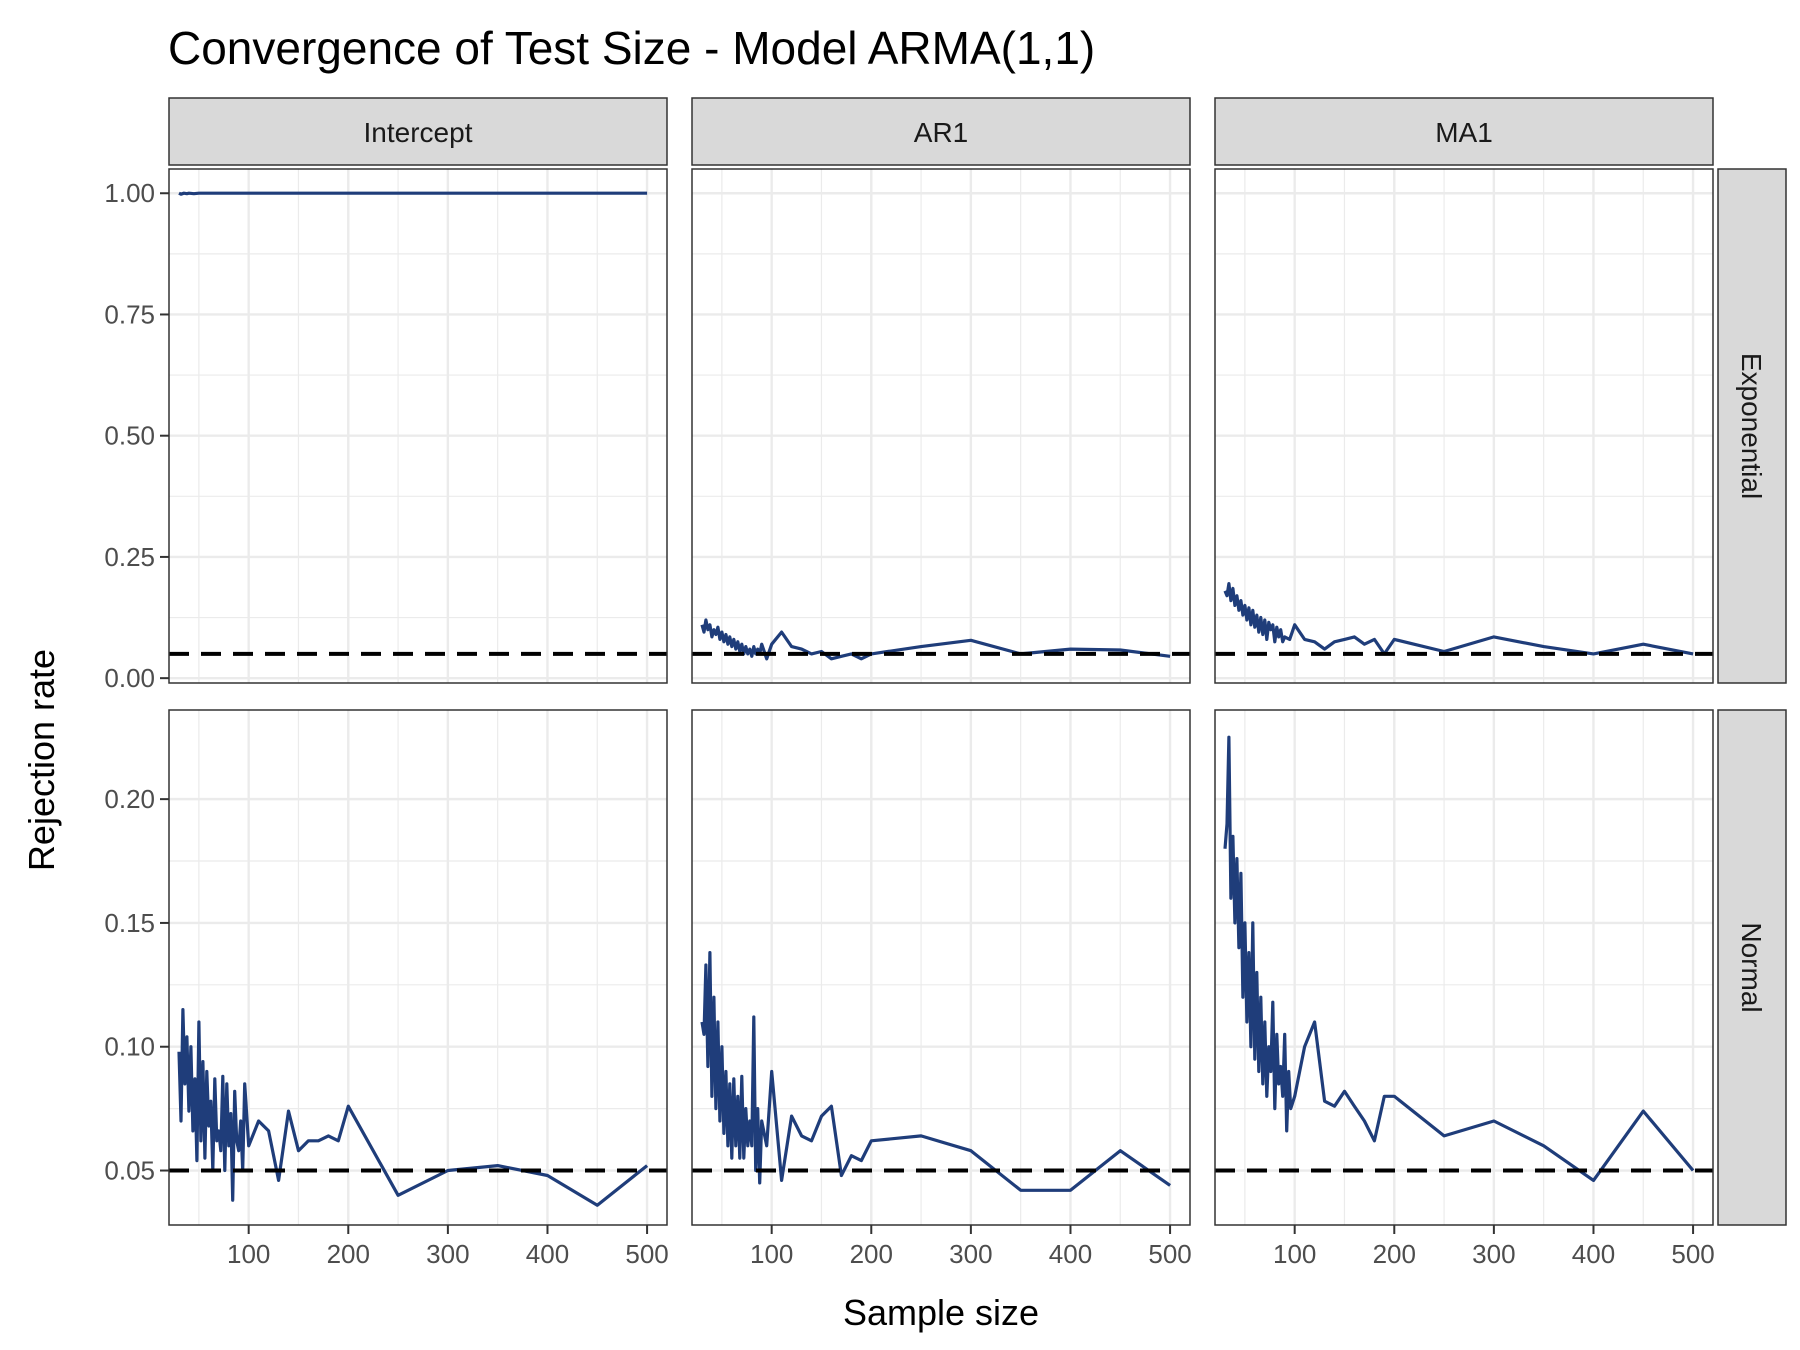 This screenshot has height=1350, width=1800. I want to click on x-axis-title: Sample size, so click(941, 1312).